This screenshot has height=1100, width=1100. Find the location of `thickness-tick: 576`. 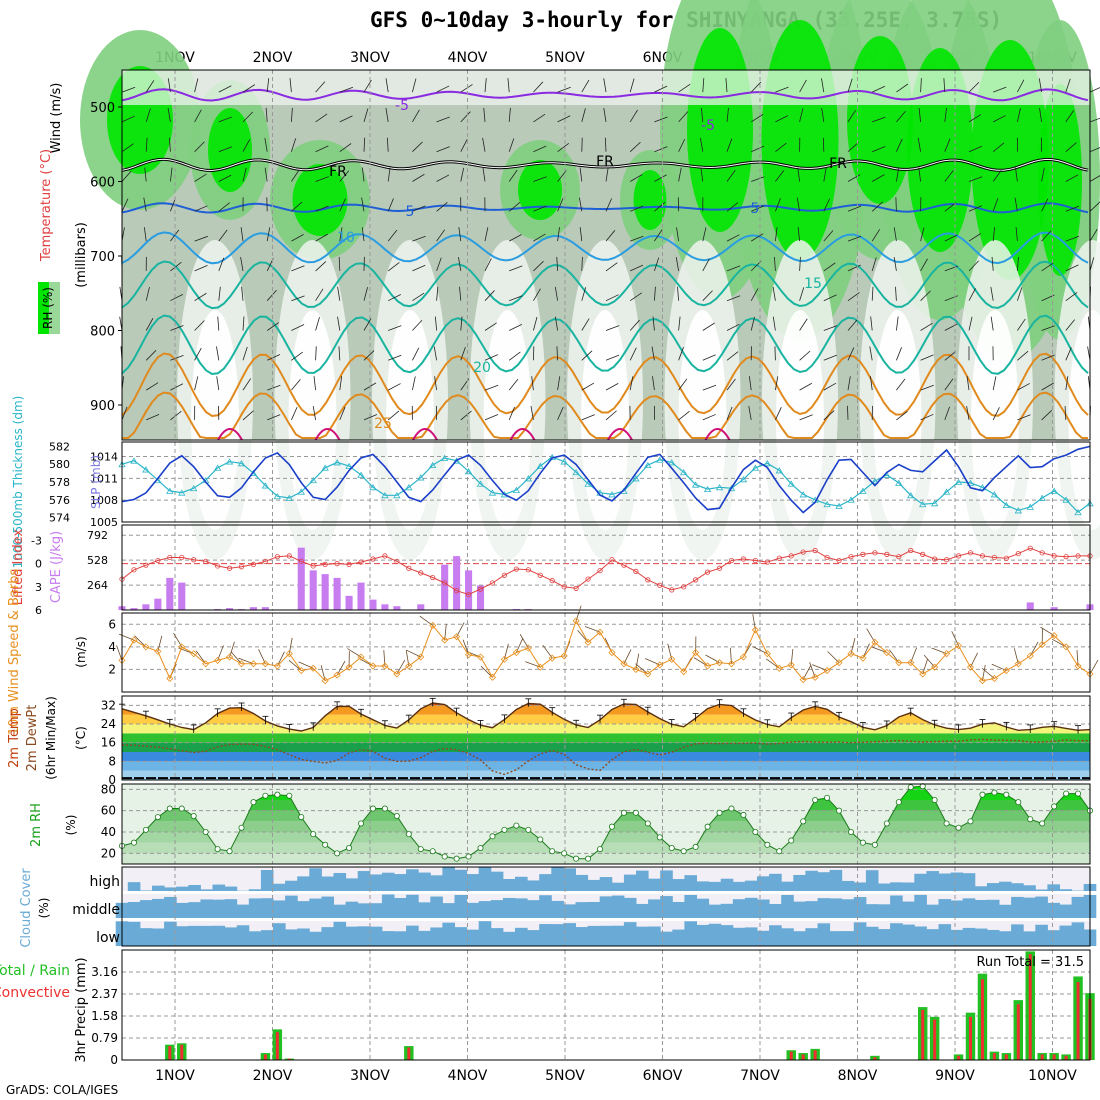

thickness-tick: 576 is located at coordinates (59, 500).